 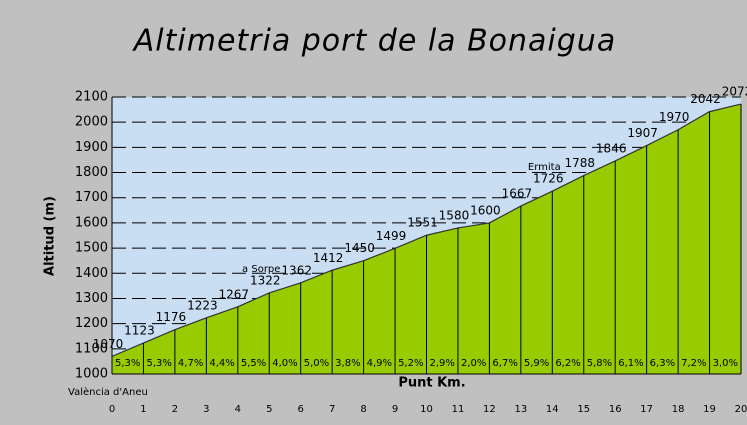 What do you see at coordinates (332, 409) in the screenshot?
I see `x-tick-label: 7` at bounding box center [332, 409].